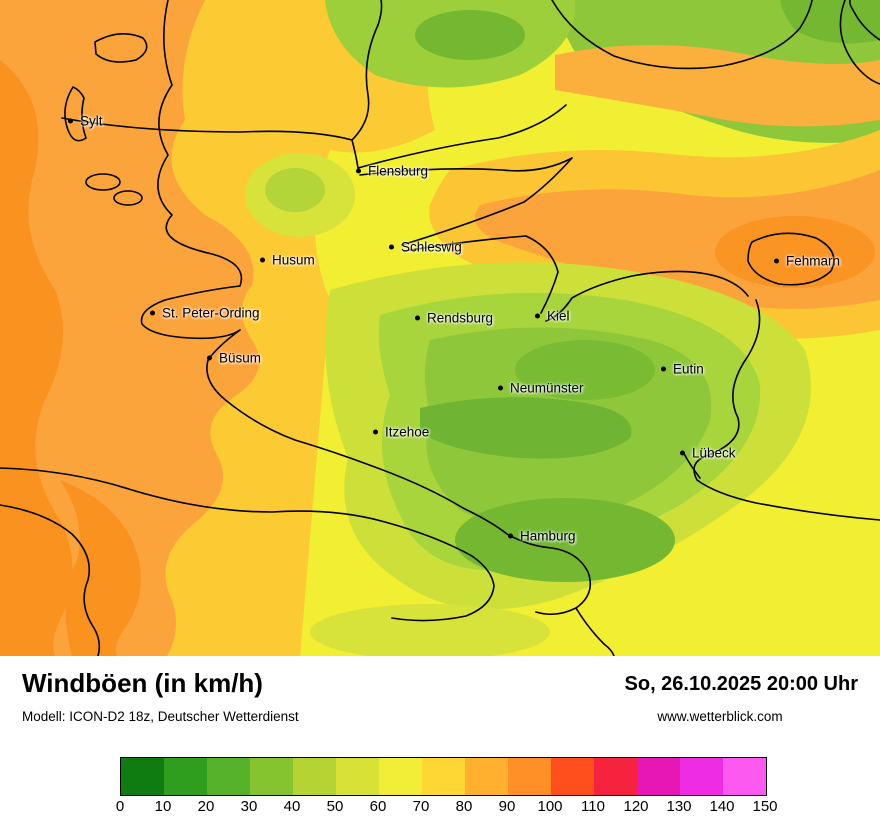 This screenshot has width=880, height=830. I want to click on legend-tick-label: 140, so click(722, 806).